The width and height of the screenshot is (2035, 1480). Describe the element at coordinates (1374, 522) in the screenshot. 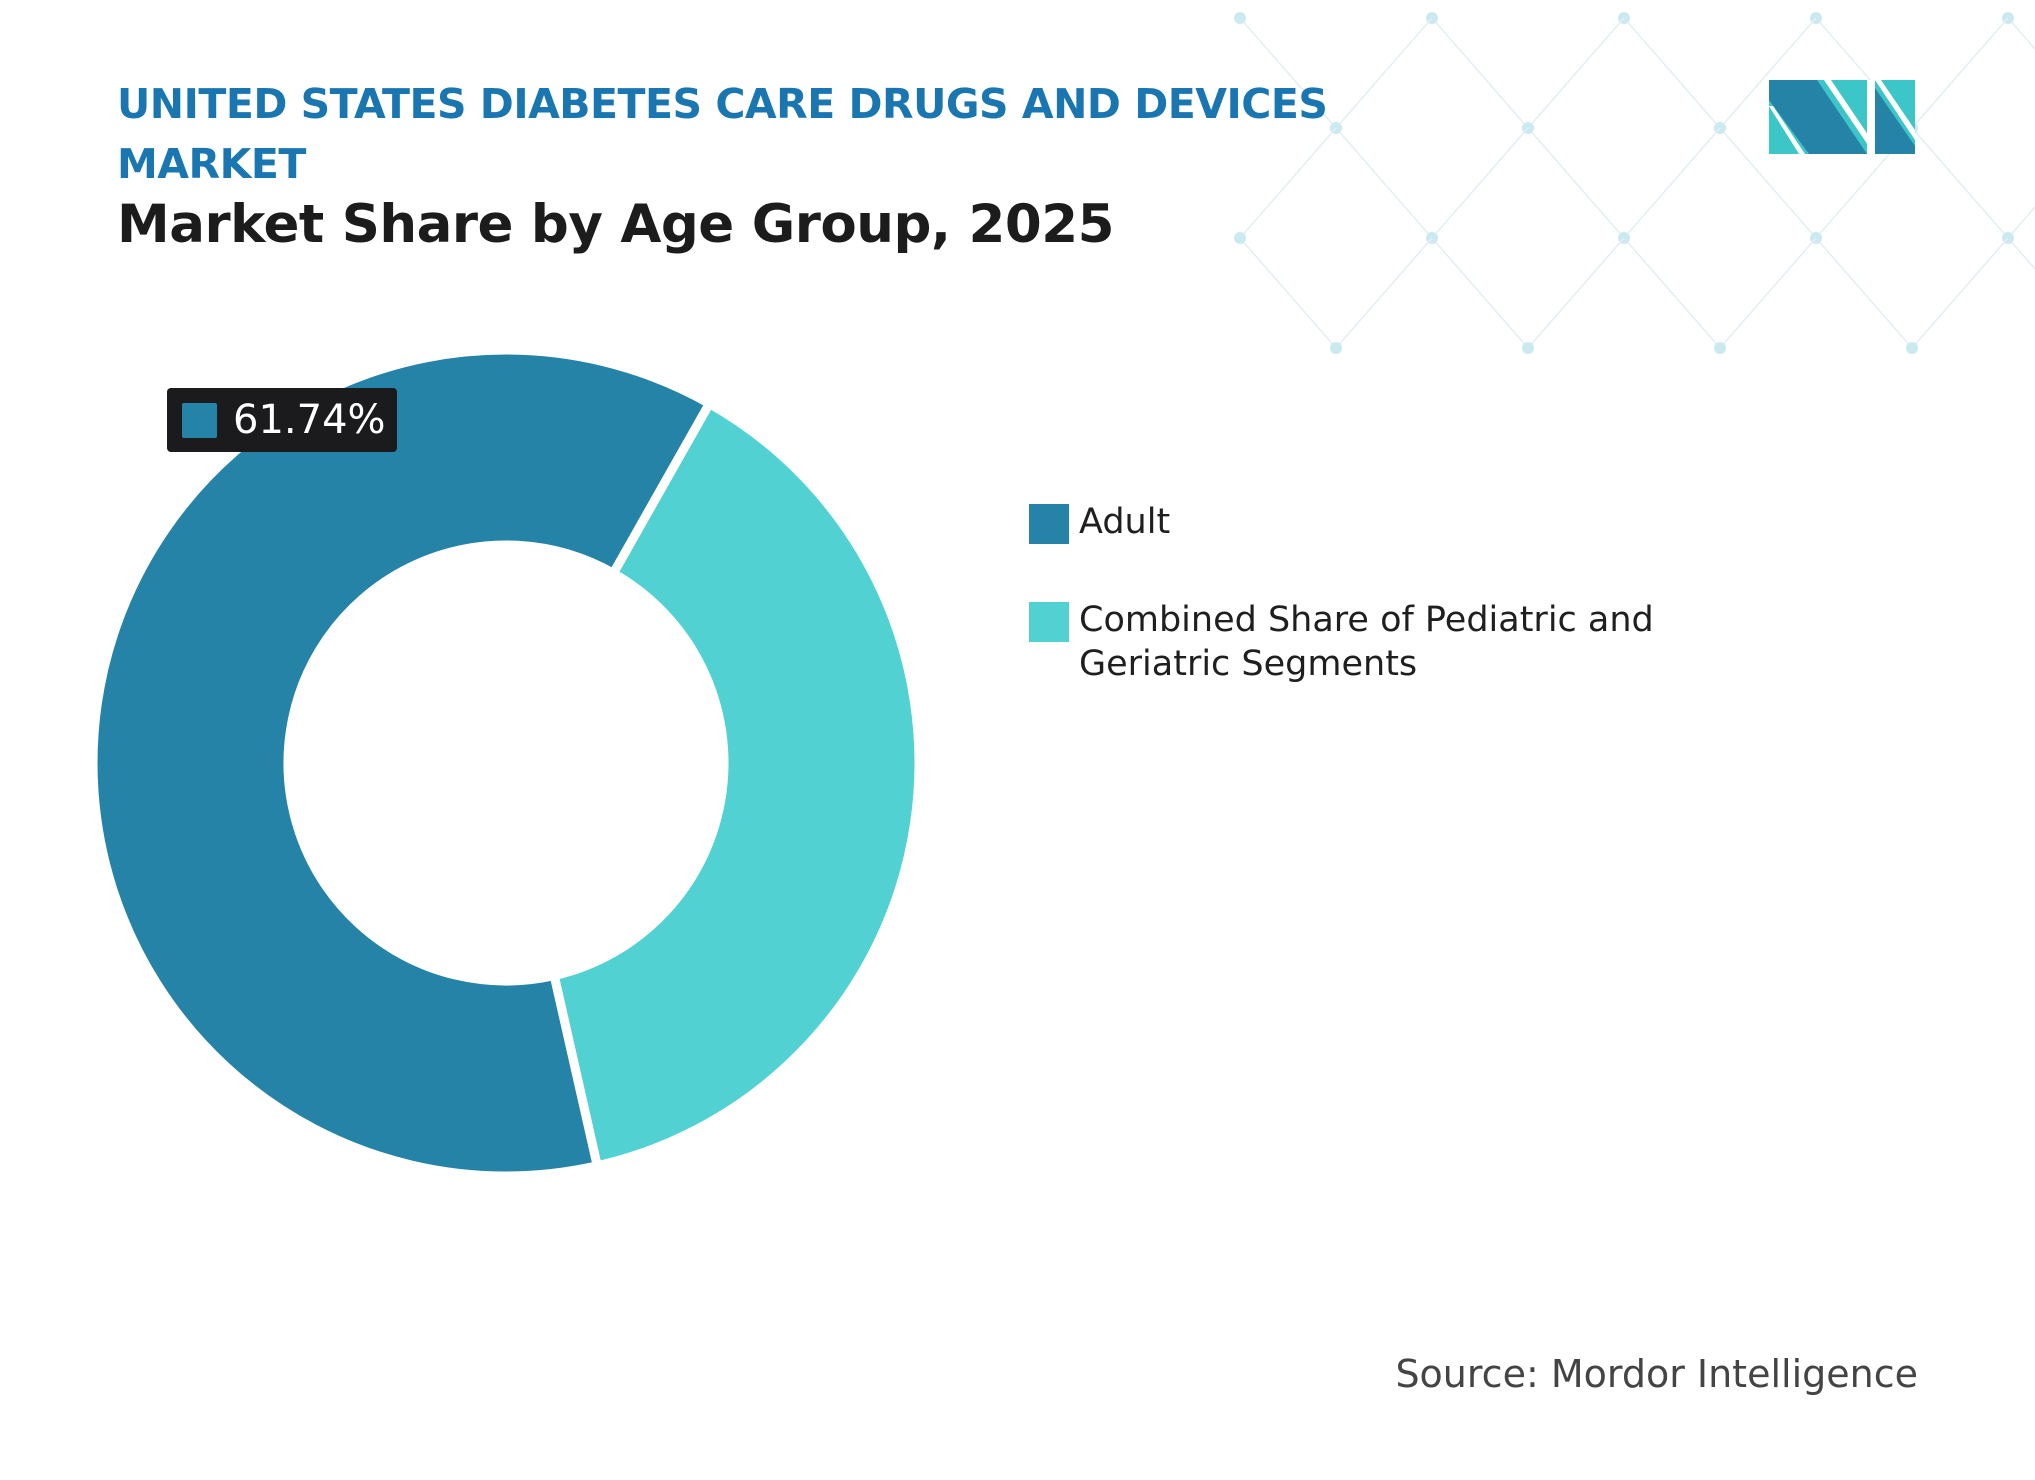

I see `legend-item-adult: Adult` at that location.